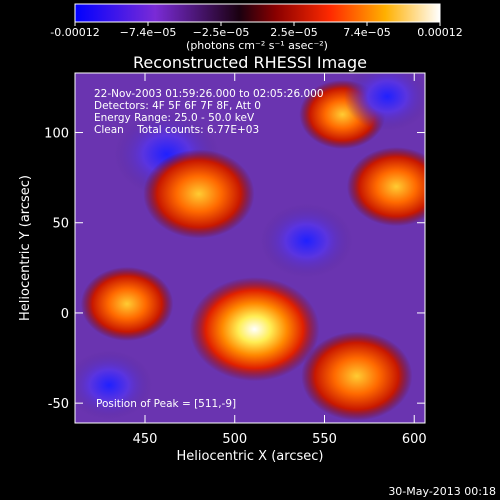  Describe the element at coordinates (174, 118) in the screenshot. I see `info-energy-range: Energy Range: 25.0 - 50.0 keV` at that location.